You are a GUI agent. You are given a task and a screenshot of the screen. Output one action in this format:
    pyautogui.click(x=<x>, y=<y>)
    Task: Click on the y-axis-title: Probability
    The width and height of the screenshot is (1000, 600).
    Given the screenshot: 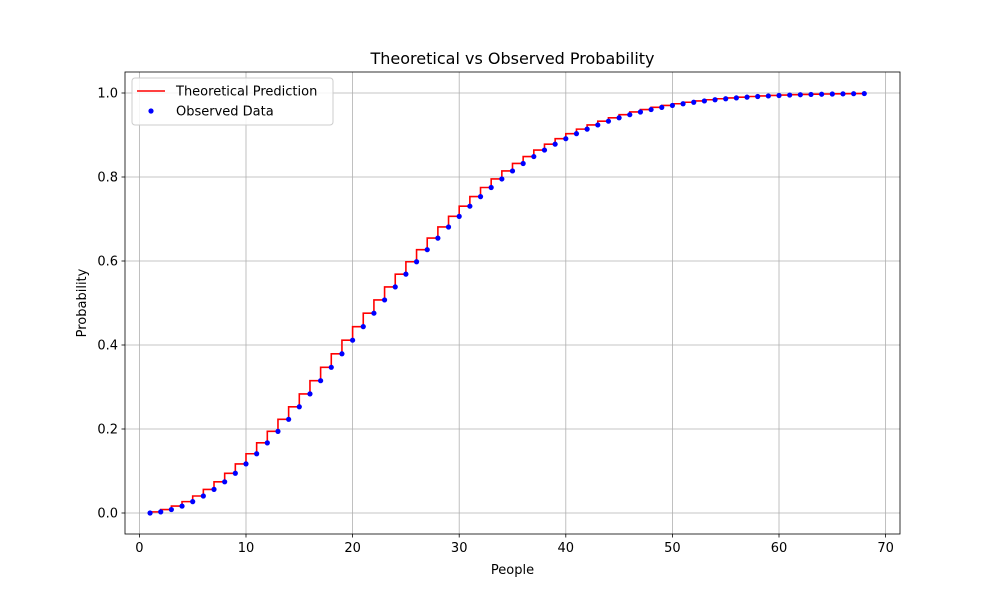 What is the action you would take?
    pyautogui.click(x=82, y=302)
    